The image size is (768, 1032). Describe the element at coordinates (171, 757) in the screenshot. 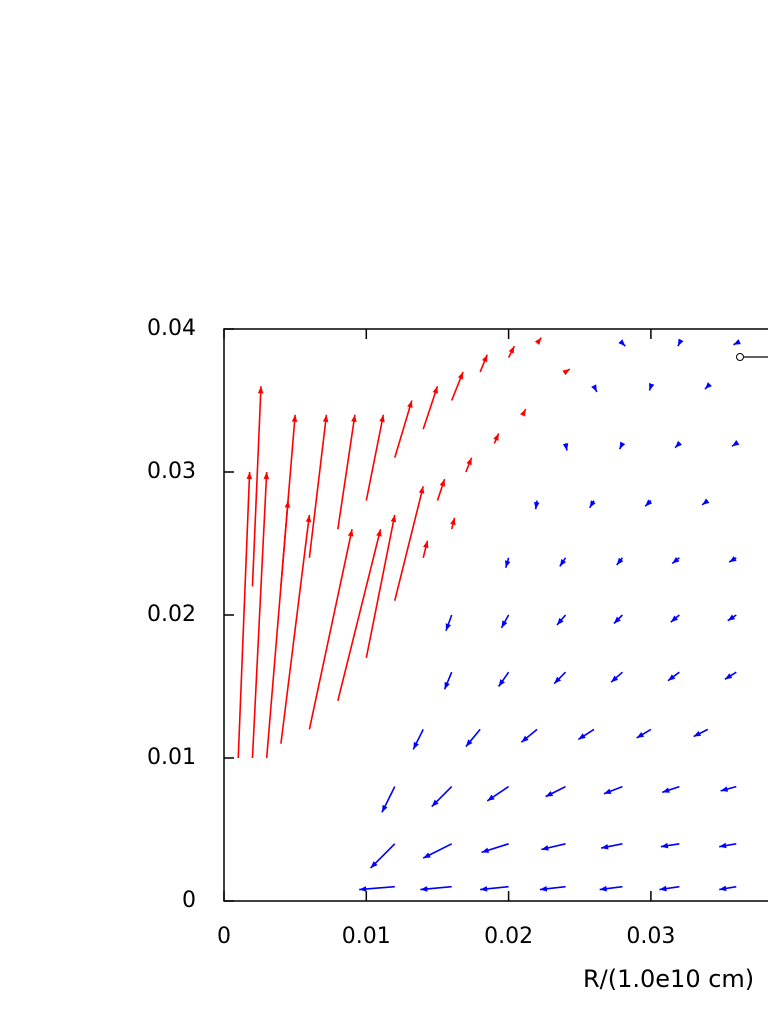

I see `y-tick-label: 0.01` at that location.